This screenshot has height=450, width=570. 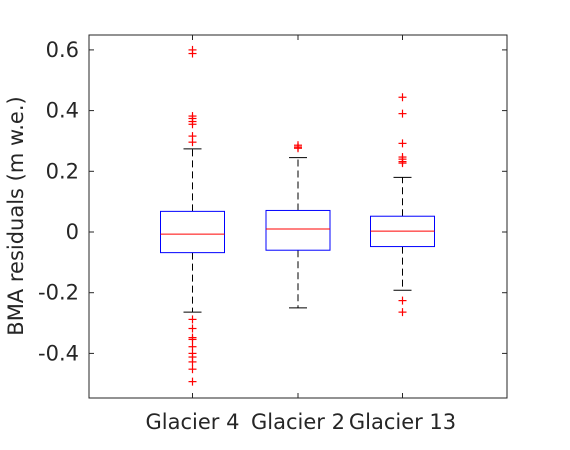 I want to click on y-tick-label: 0, so click(x=72, y=232).